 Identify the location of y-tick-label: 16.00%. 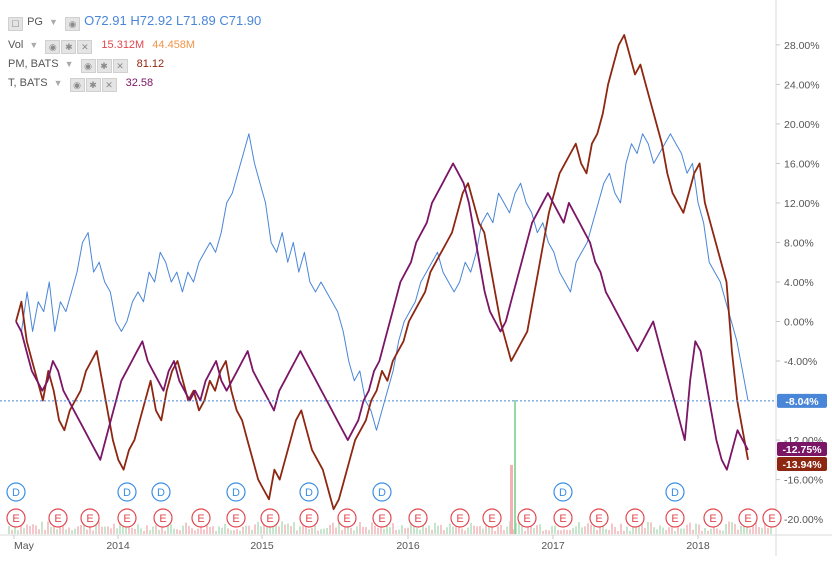
(802, 164).